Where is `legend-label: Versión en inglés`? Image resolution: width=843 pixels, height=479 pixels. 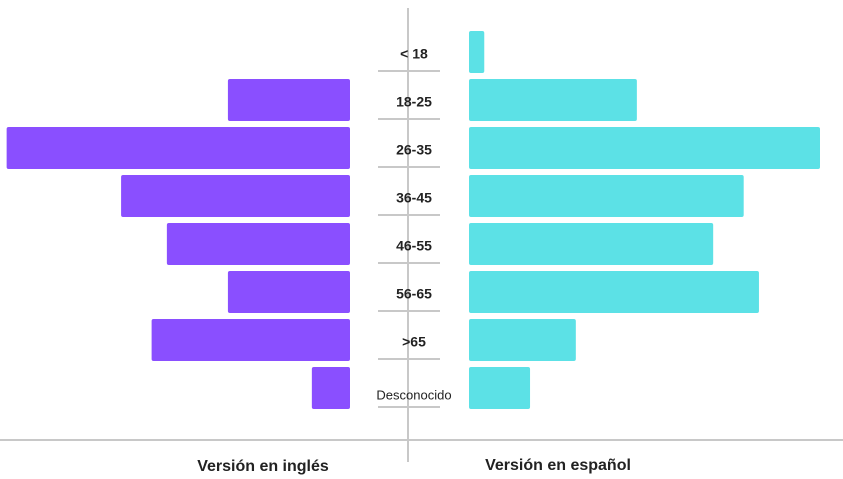 legend-label: Versión en inglés is located at coordinates (263, 466).